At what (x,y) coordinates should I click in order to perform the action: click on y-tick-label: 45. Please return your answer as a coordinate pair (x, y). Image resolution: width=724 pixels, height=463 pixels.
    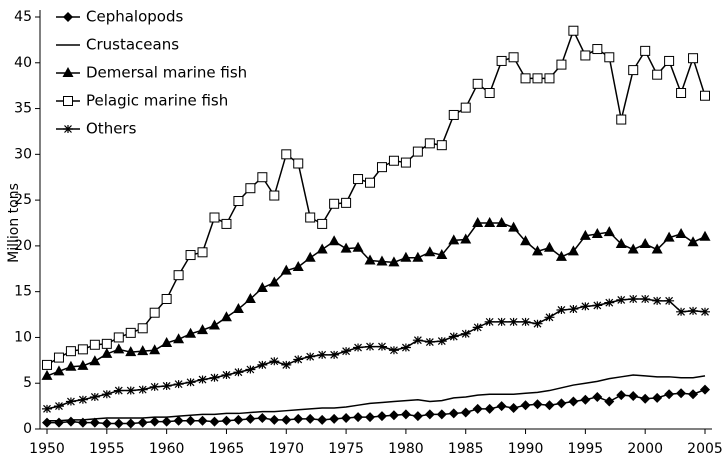
    Looking at the image, I should click on (23, 17).